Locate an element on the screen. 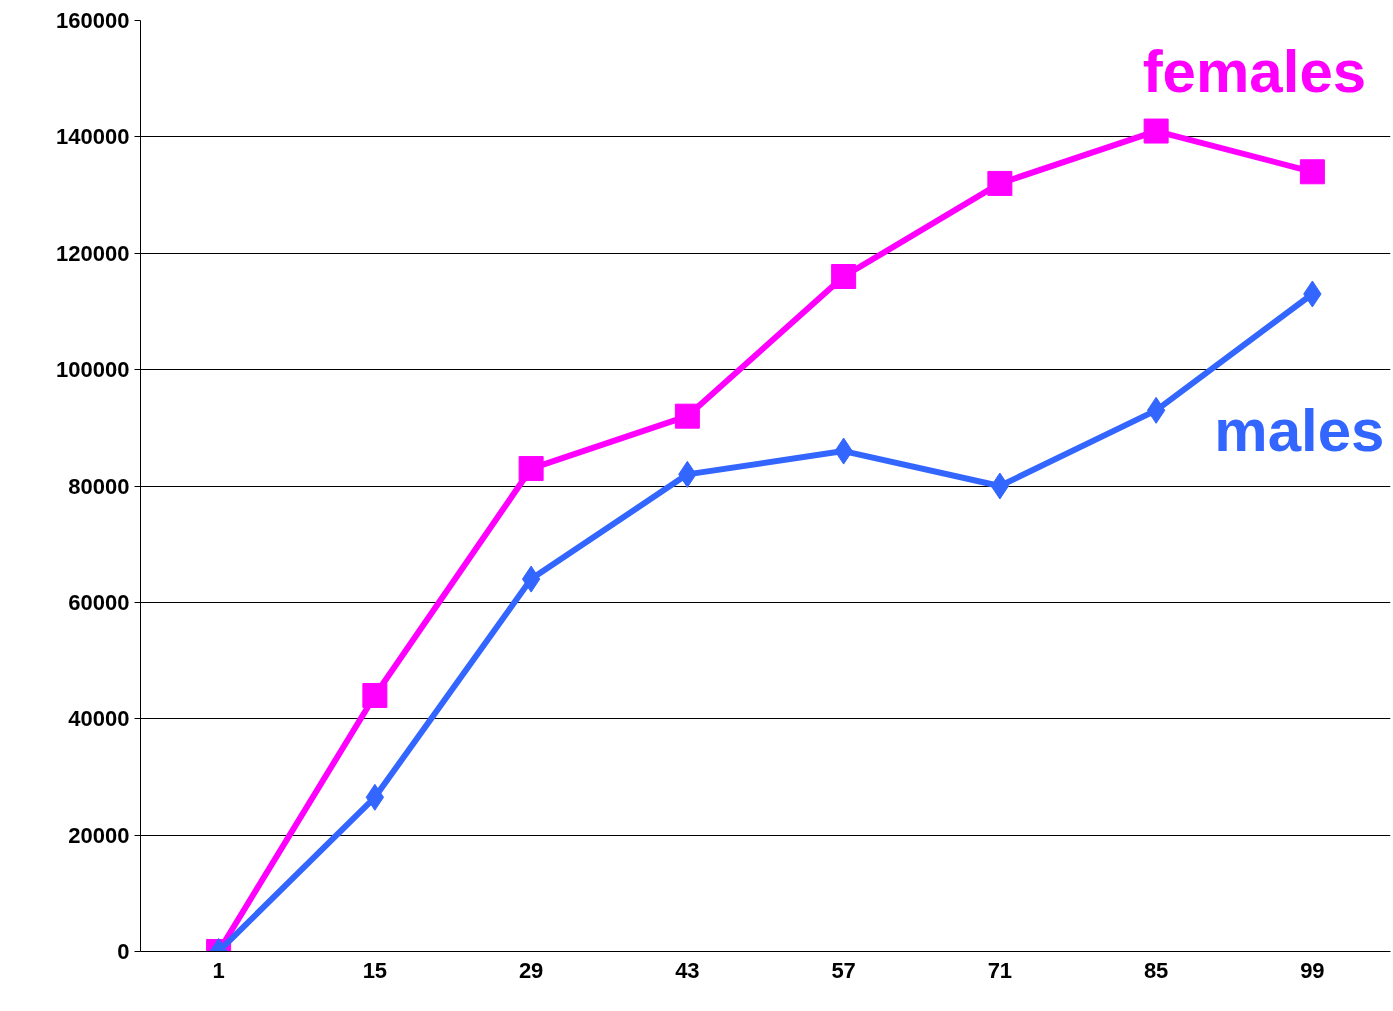 Image resolution: width=1393 pixels, height=1011 pixels. y-tick-label: 20000 is located at coordinates (99, 835).